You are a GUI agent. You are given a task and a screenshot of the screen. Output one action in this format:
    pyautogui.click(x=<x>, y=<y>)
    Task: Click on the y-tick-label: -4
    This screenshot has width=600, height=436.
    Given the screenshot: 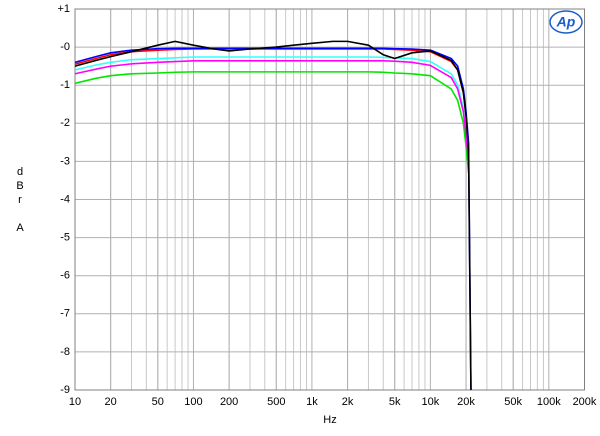 What is the action you would take?
    pyautogui.click(x=65, y=199)
    